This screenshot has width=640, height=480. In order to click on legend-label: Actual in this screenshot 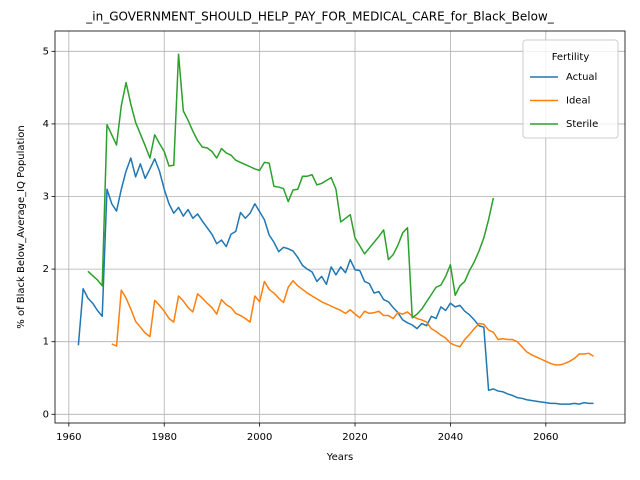, I will do `click(581, 77)`.